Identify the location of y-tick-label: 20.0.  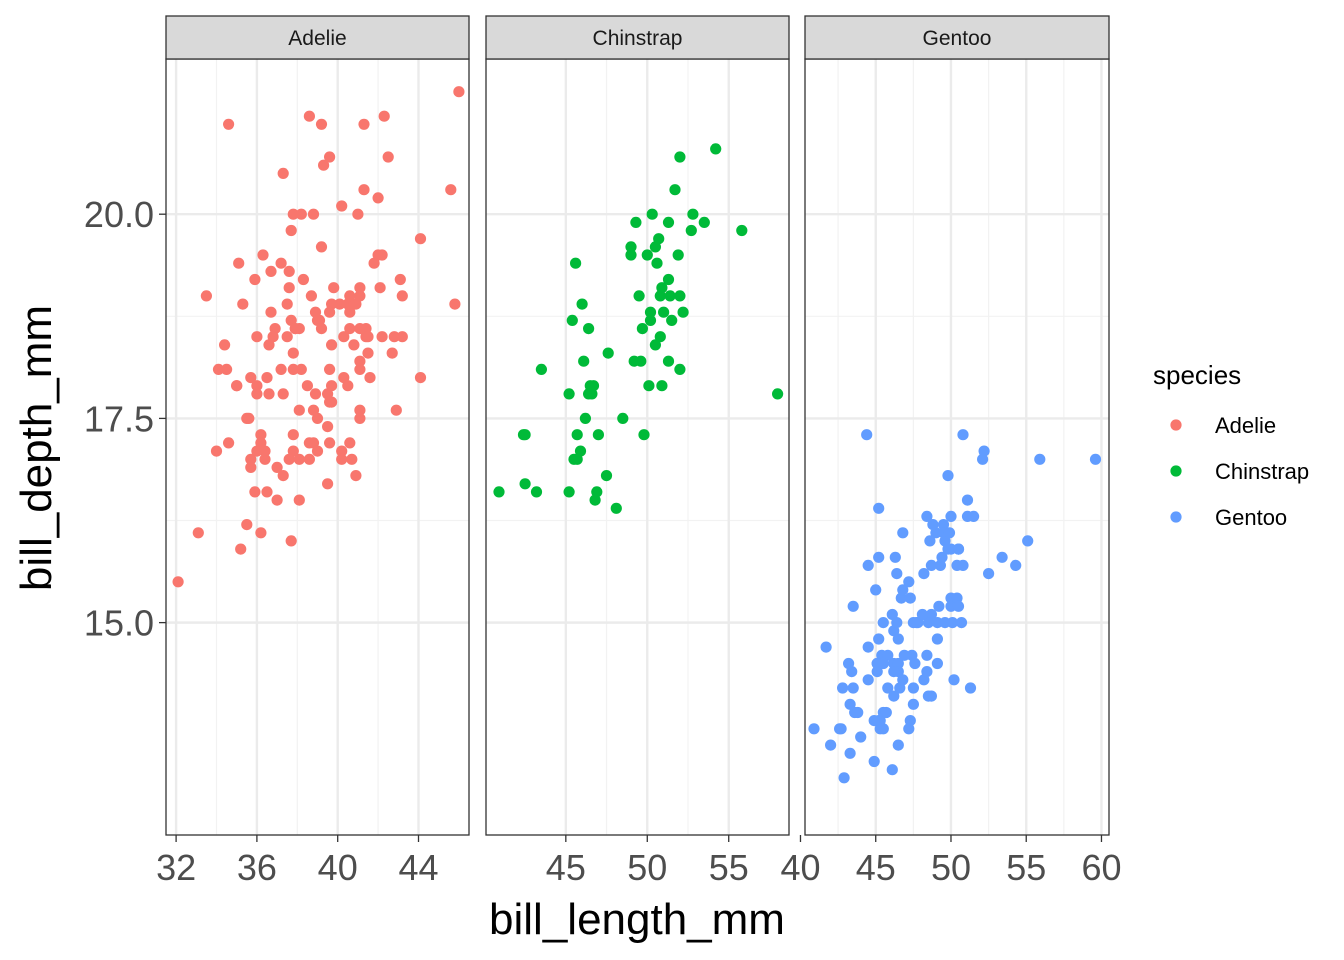
(119, 214).